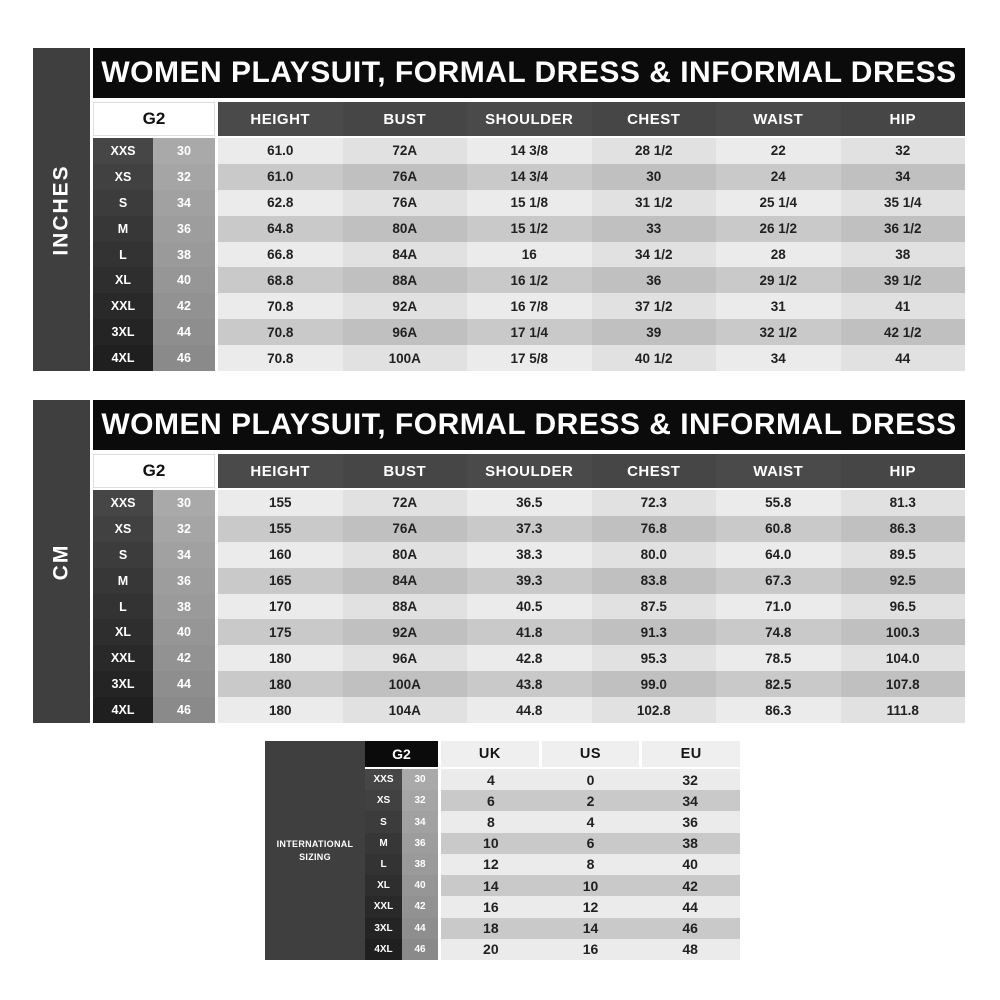 Image resolution: width=1000 pixels, height=1000 pixels. Describe the element at coordinates (420, 886) in the screenshot. I see `g2-number: 40` at that location.